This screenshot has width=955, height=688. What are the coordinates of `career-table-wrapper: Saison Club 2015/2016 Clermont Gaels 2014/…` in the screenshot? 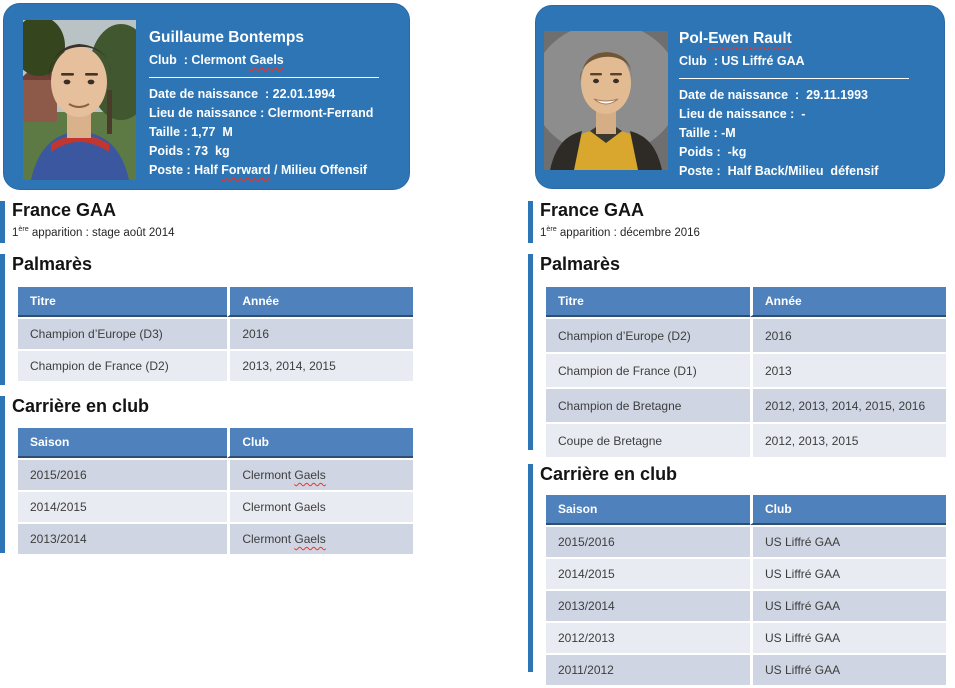 It's located at (215, 491).